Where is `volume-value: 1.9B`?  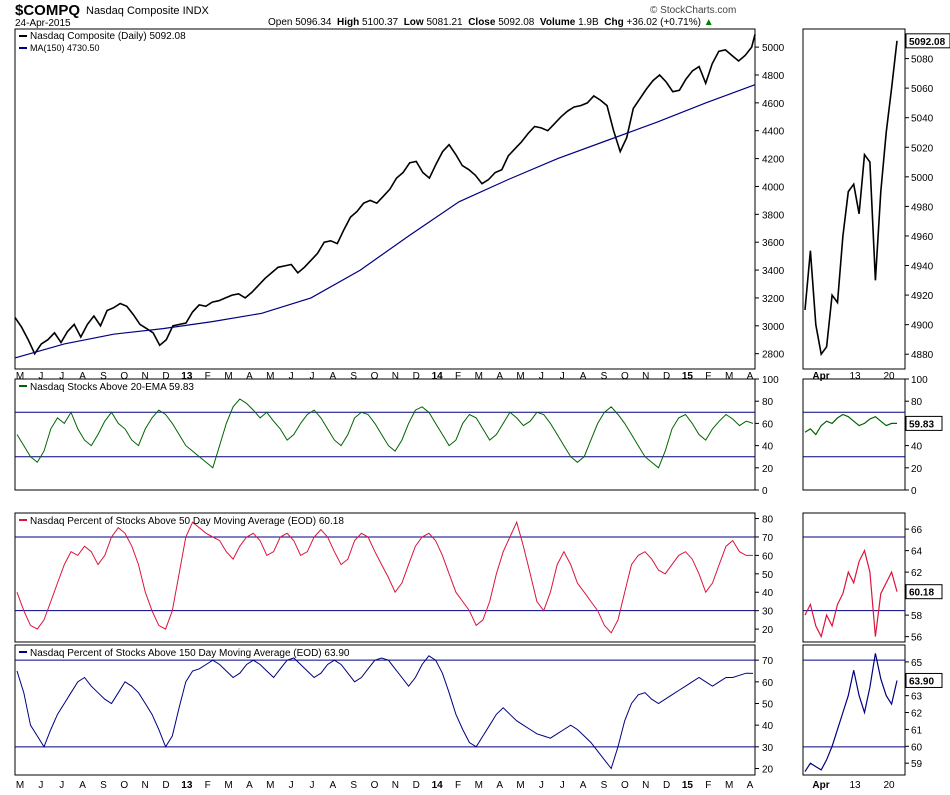 volume-value: 1.9B is located at coordinates (588, 22).